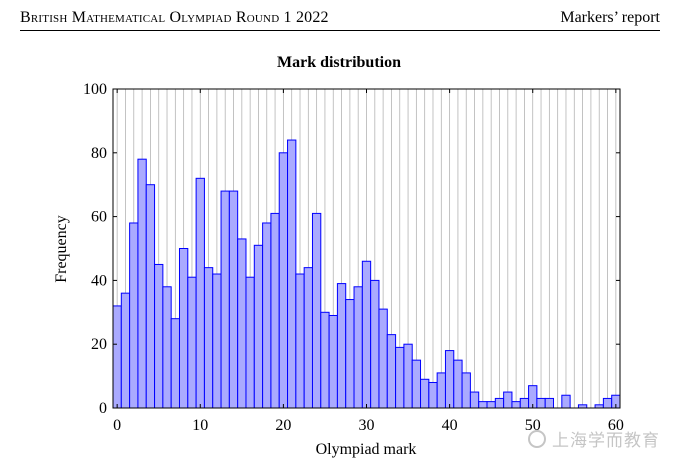 The width and height of the screenshot is (688, 468). What do you see at coordinates (367, 425) in the screenshot?
I see `x-tick-label: 30` at bounding box center [367, 425].